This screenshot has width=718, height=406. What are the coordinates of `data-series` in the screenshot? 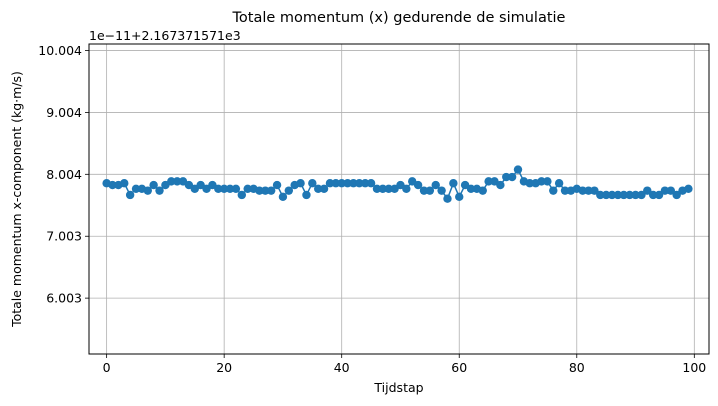 It's located at (397, 184).